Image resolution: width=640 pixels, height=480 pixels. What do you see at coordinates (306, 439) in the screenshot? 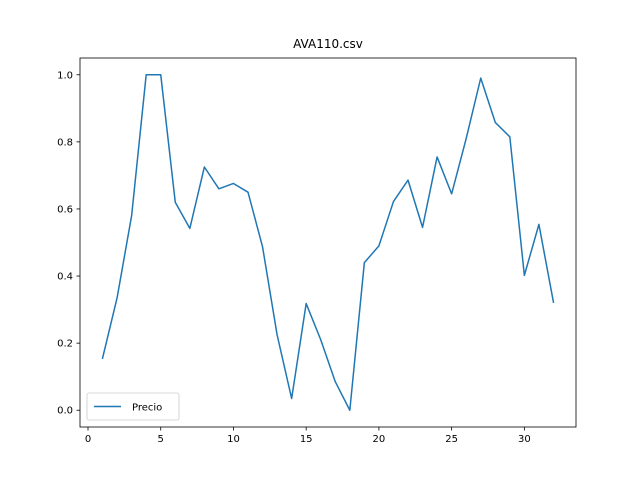
I see `x-tick-label: 15` at bounding box center [306, 439].